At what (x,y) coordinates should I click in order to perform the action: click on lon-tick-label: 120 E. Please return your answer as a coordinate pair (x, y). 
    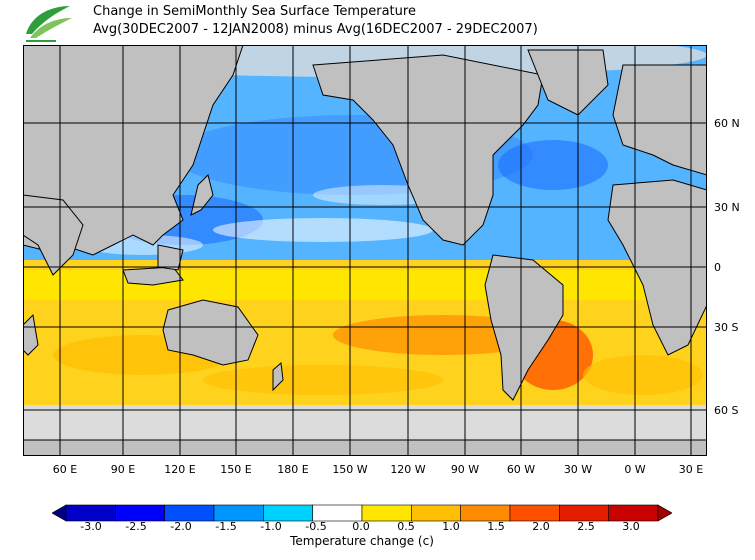
    Looking at the image, I should click on (180, 469).